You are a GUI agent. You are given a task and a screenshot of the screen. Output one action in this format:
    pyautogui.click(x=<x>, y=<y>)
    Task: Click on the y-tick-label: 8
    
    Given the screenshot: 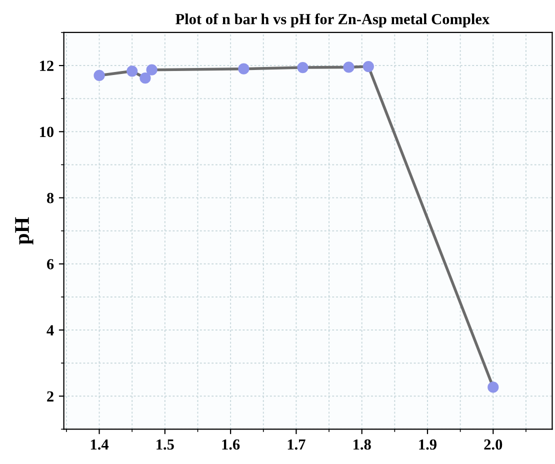 What is the action you would take?
    pyautogui.click(x=50, y=198)
    